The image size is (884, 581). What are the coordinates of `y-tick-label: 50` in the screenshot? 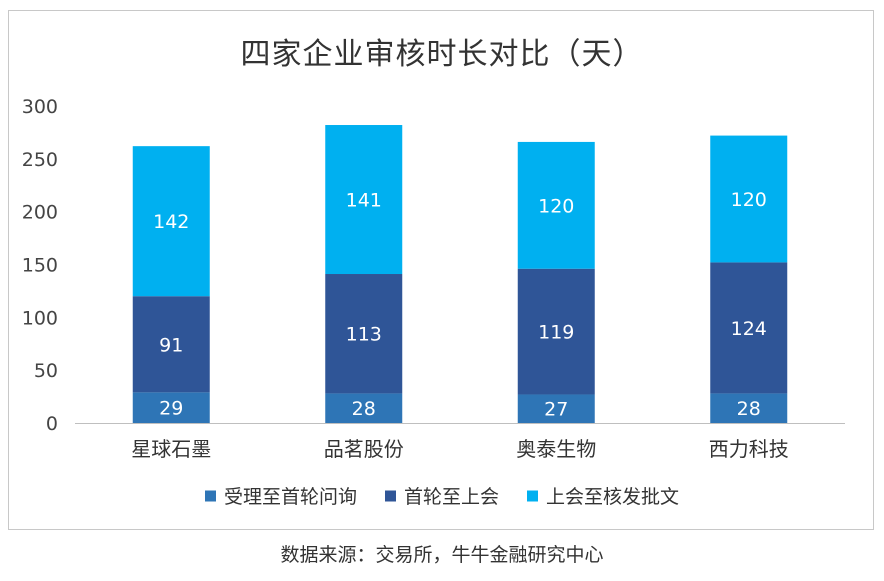 It's located at (46, 371).